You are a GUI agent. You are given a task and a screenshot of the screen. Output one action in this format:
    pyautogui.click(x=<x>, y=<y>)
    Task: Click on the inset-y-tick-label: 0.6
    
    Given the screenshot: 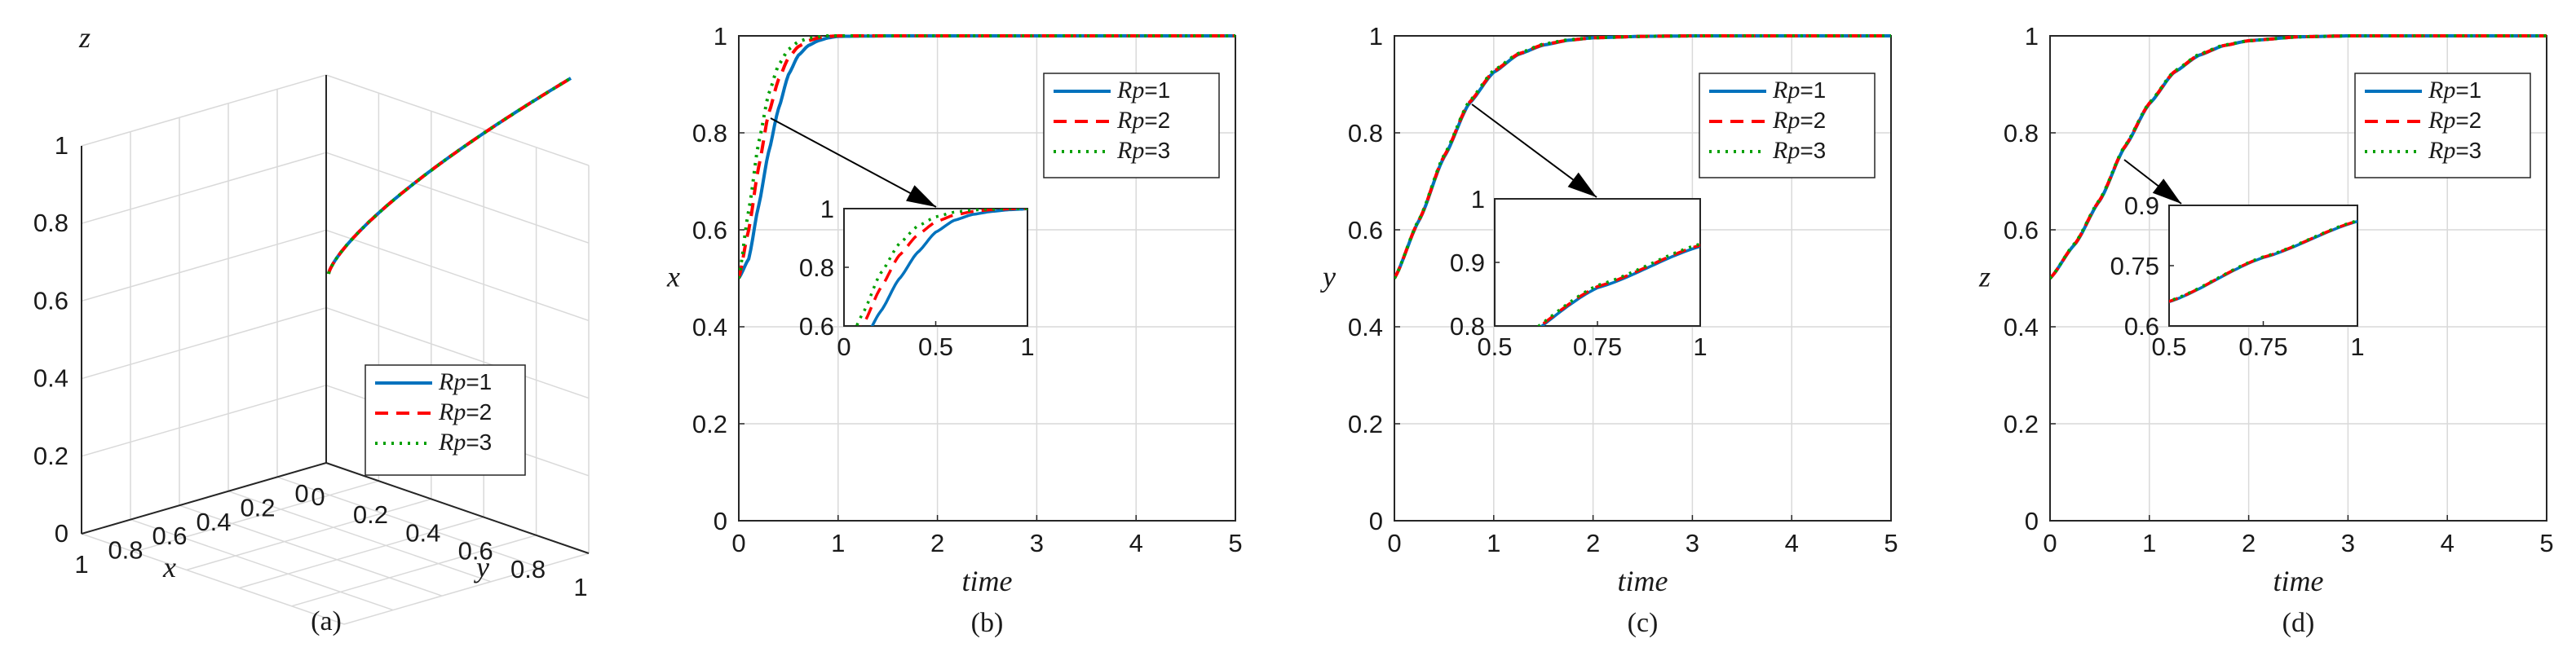 What is the action you would take?
    pyautogui.click(x=2141, y=326)
    